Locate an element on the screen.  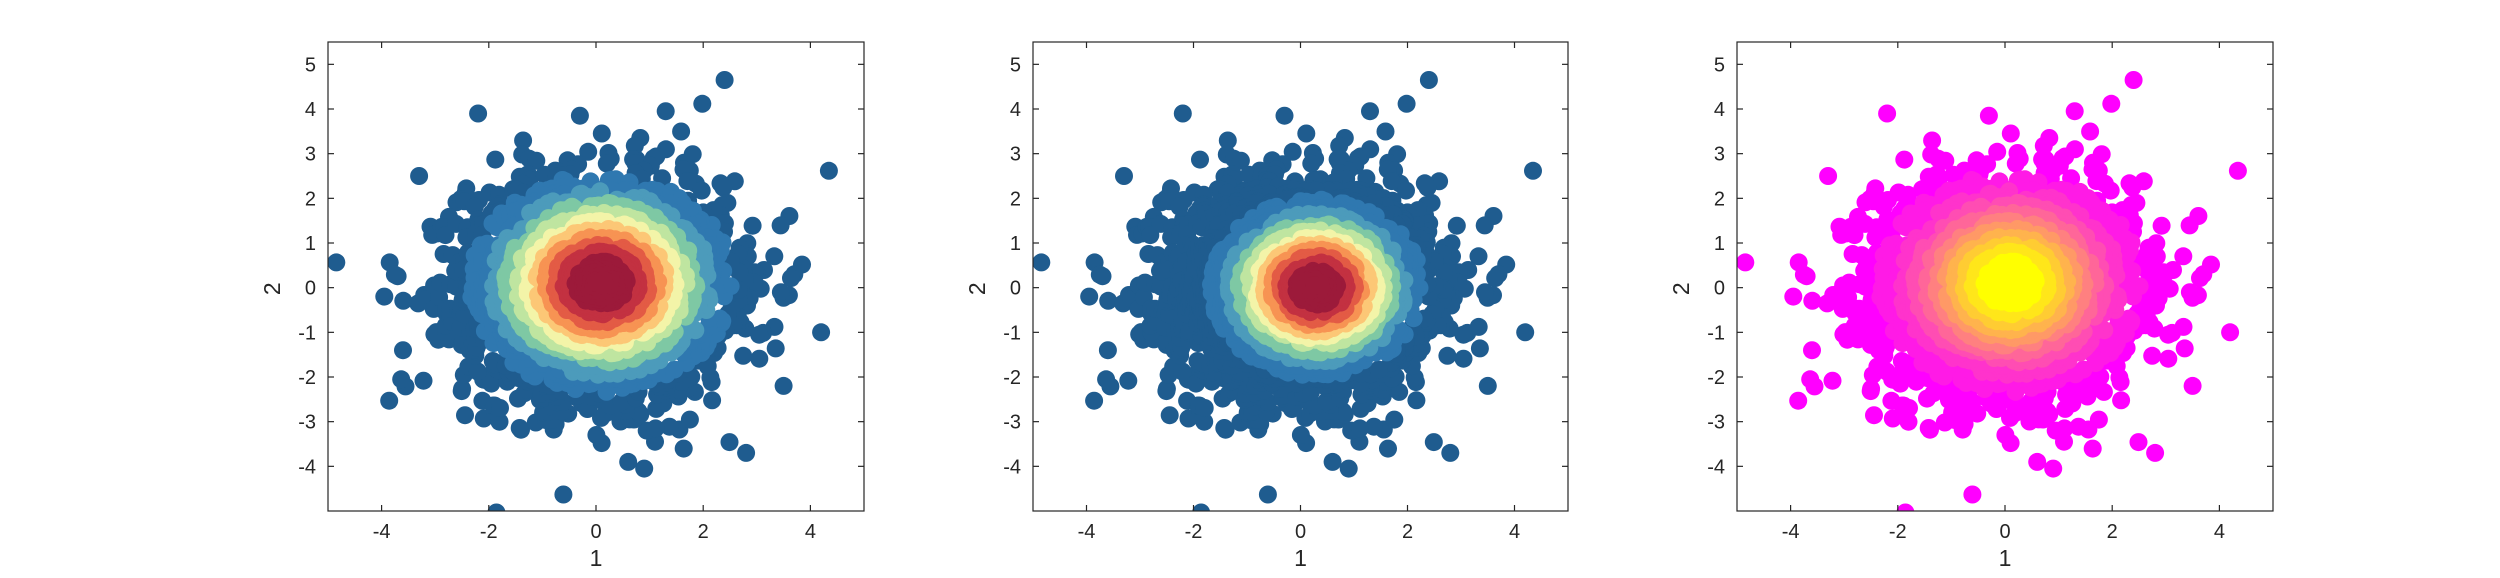
y-axis-label: 2 is located at coordinates (272, 288).